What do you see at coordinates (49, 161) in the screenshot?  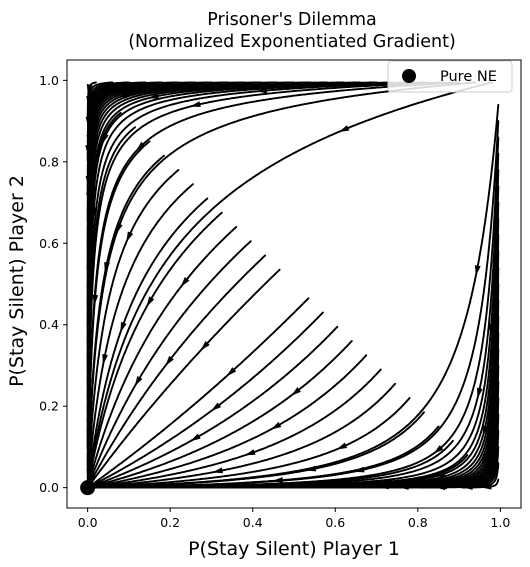 I see `y-tick-label: 0.8` at bounding box center [49, 161].